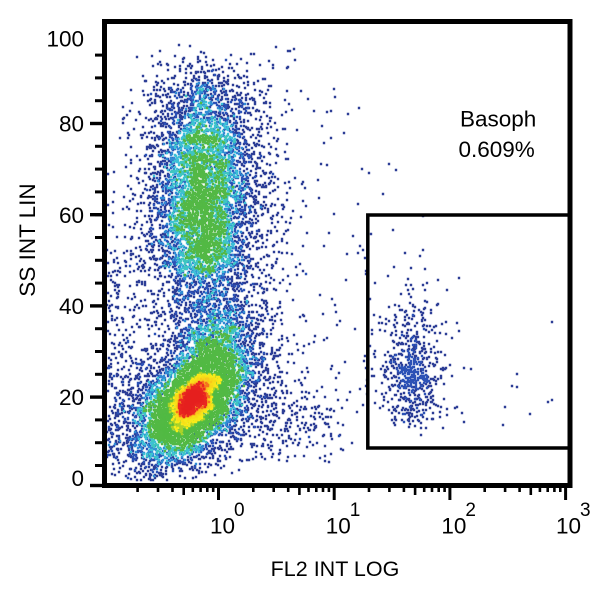 This screenshot has height=591, width=600. I want to click on svg-text: 2, so click(470, 510).